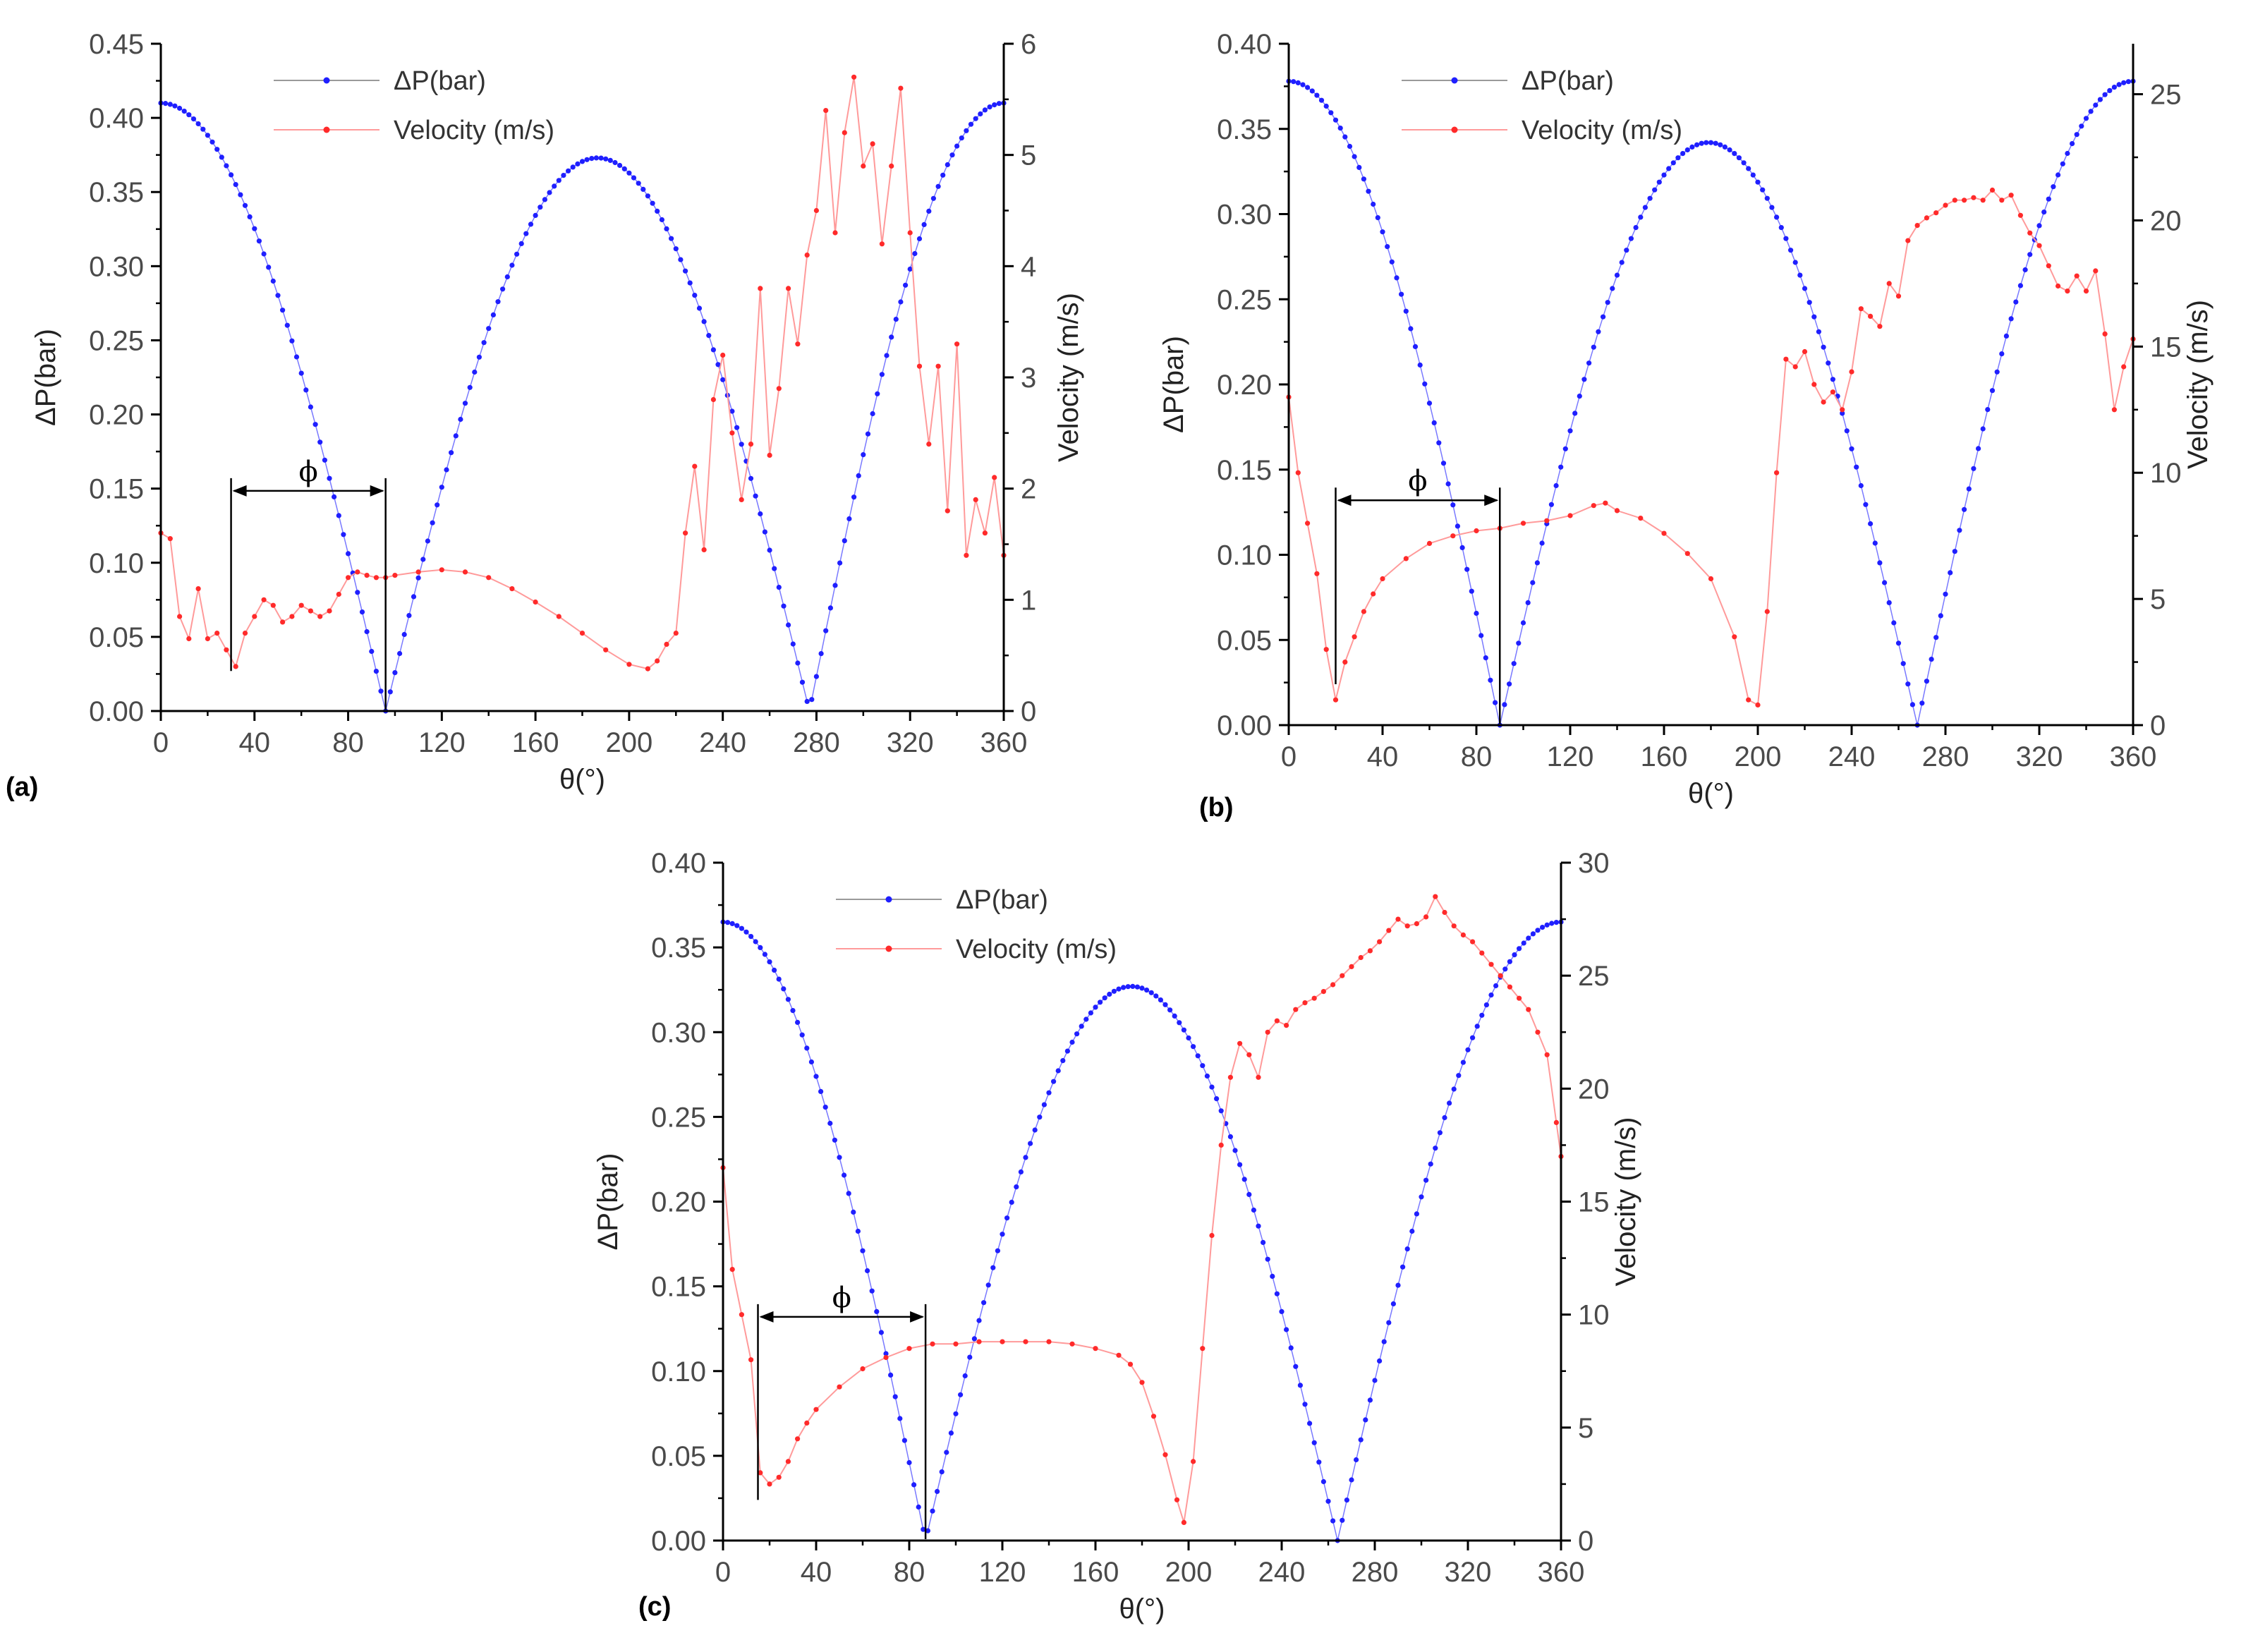 This screenshot has height=1652, width=2265. I want to click on y2-tick-label: 5, so click(1585, 1428).